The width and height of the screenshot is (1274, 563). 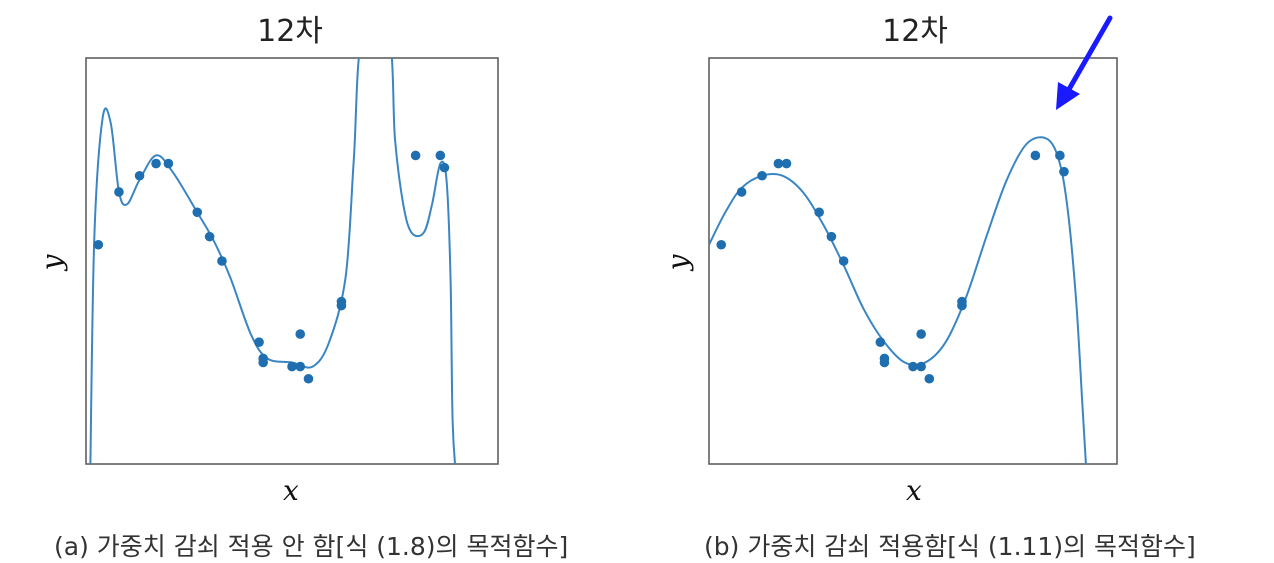 I want to click on caption-a: (a) 가중치 감쇠 적용 안 함[식 (1.8)의 목적함수], so click(x=311, y=546).